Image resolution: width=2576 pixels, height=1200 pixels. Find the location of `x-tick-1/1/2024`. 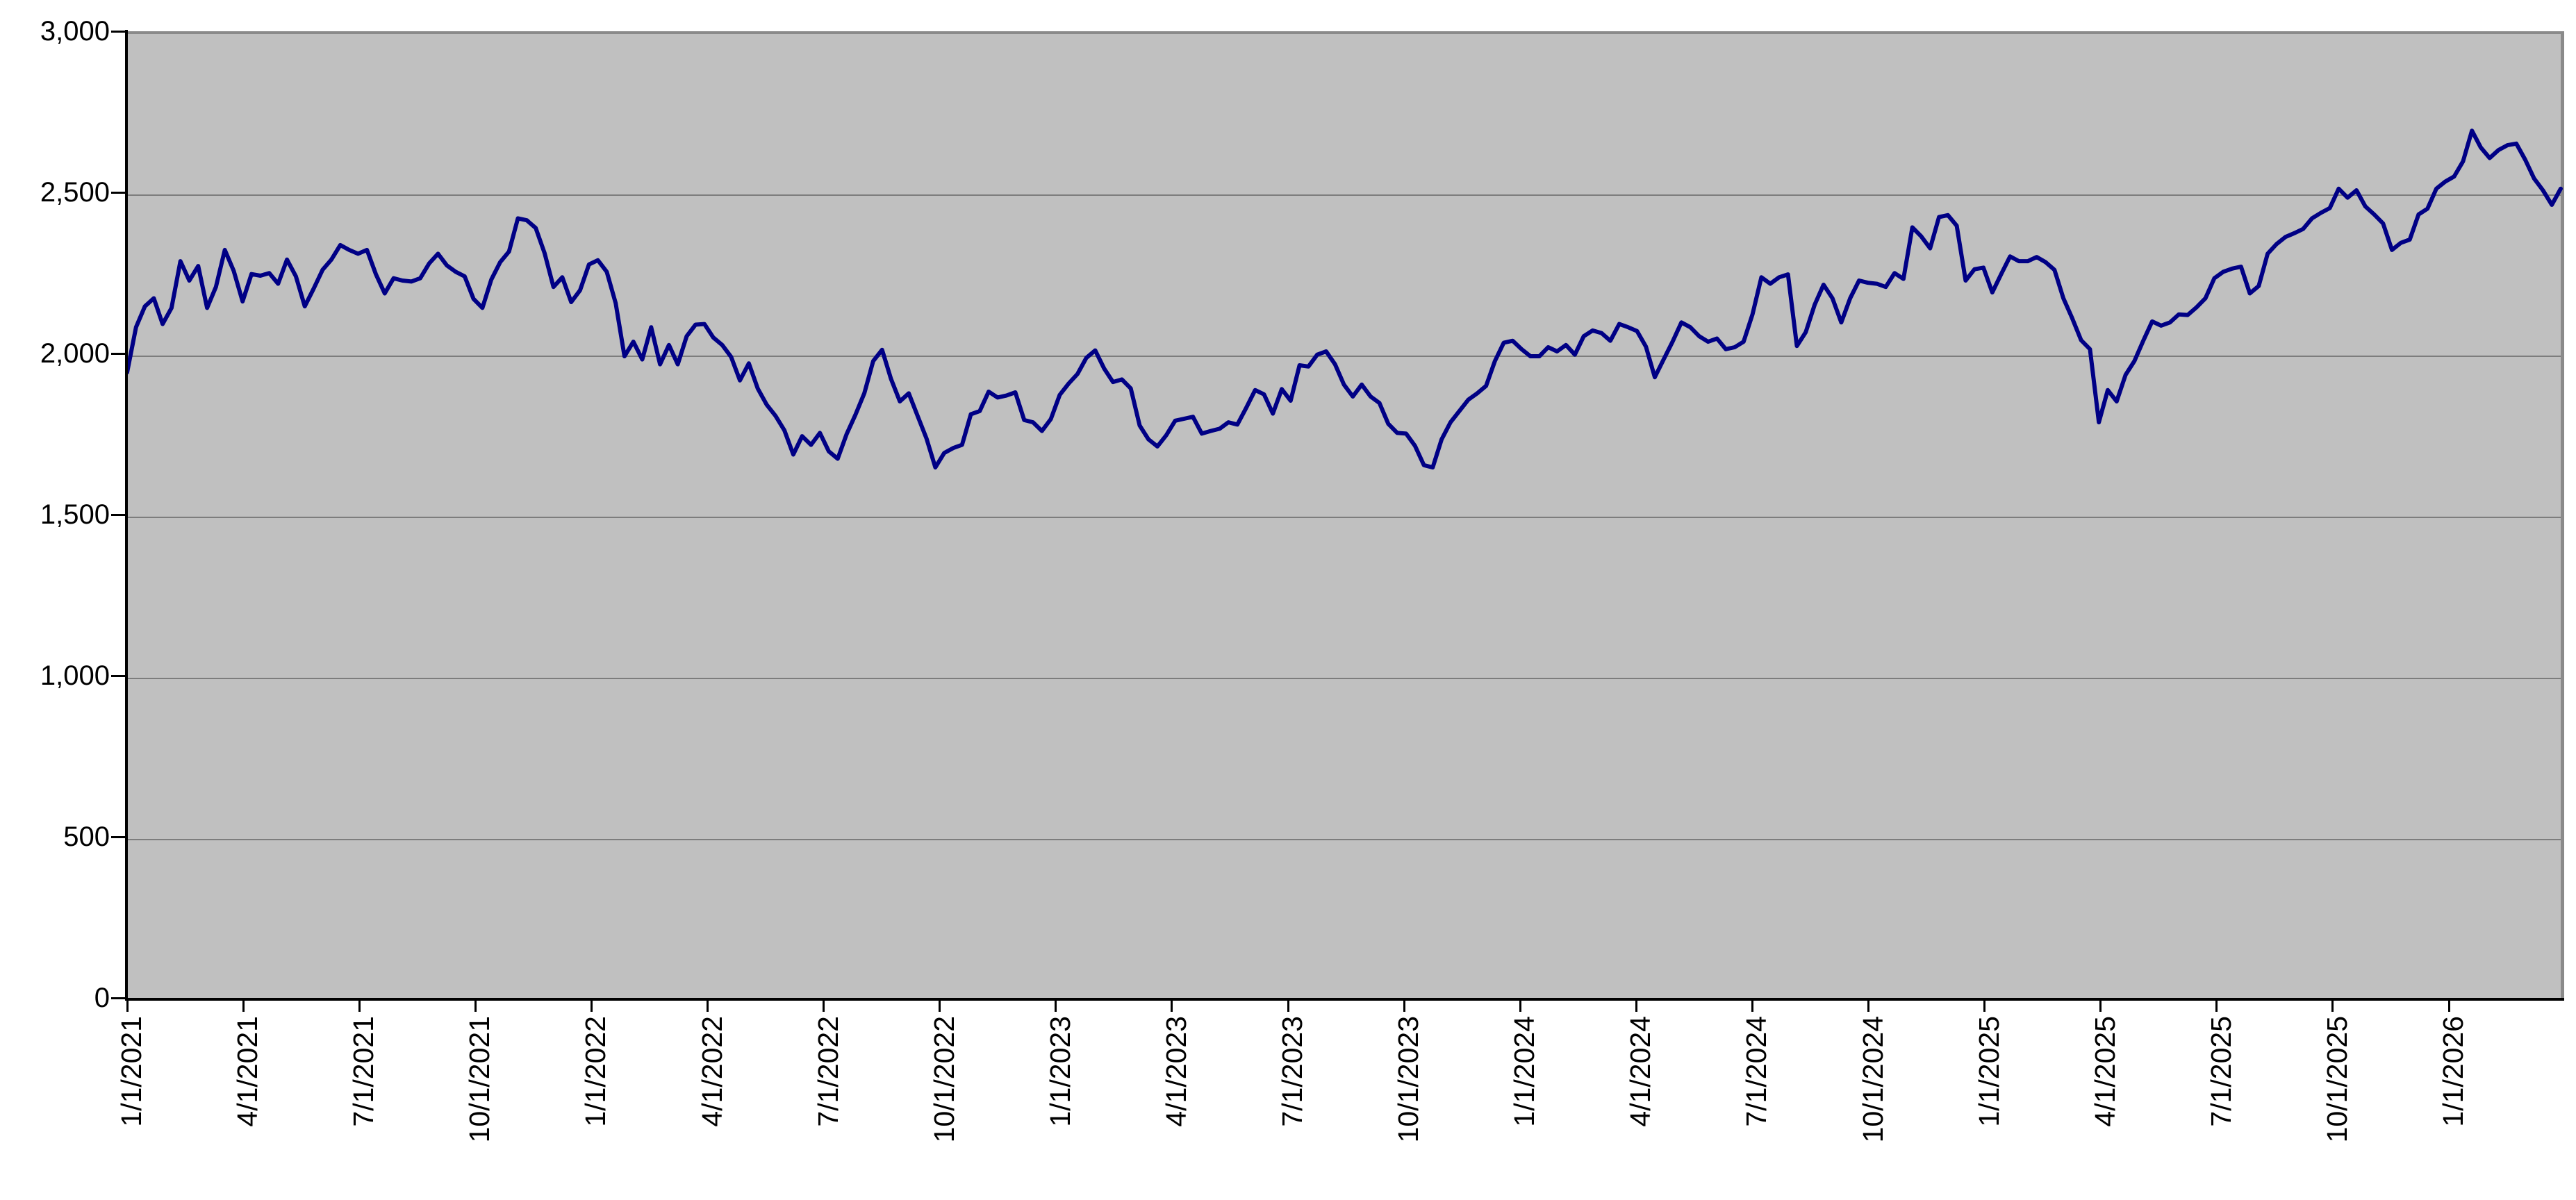

x-tick-1/1/2024 is located at coordinates (1520, 1006).